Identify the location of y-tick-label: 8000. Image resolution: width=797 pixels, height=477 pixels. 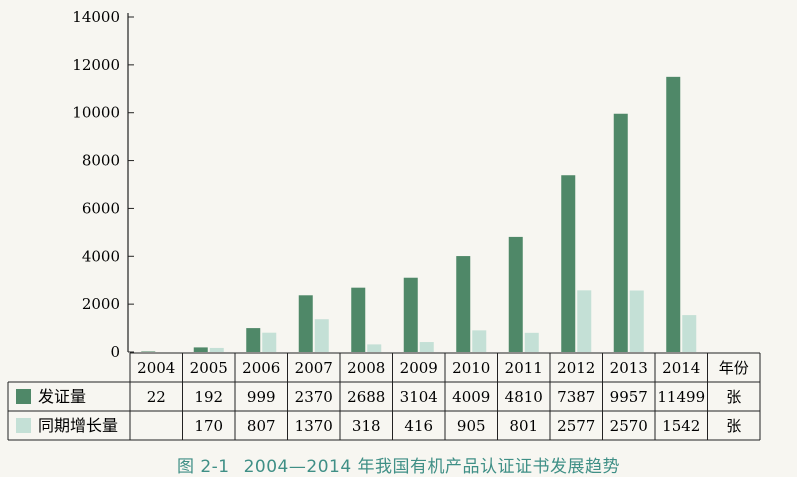
(101, 161).